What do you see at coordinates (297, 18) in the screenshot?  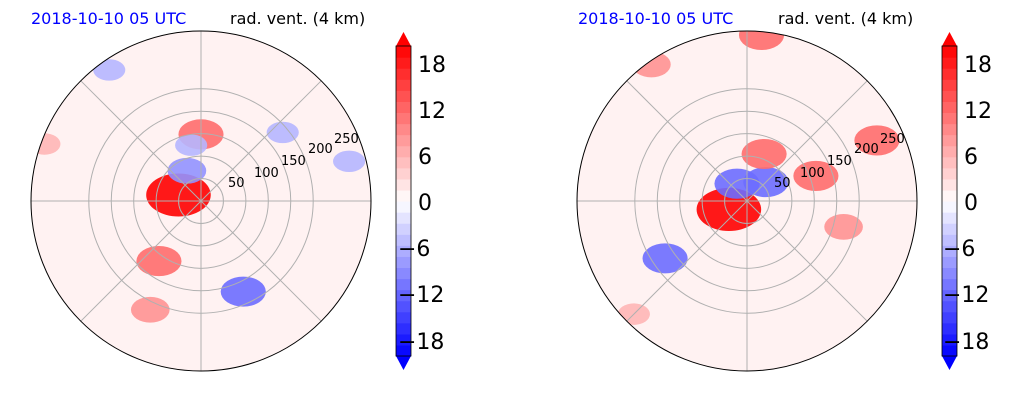 I see `panel-1-variable-title: rad. vent. (4 km)` at bounding box center [297, 18].